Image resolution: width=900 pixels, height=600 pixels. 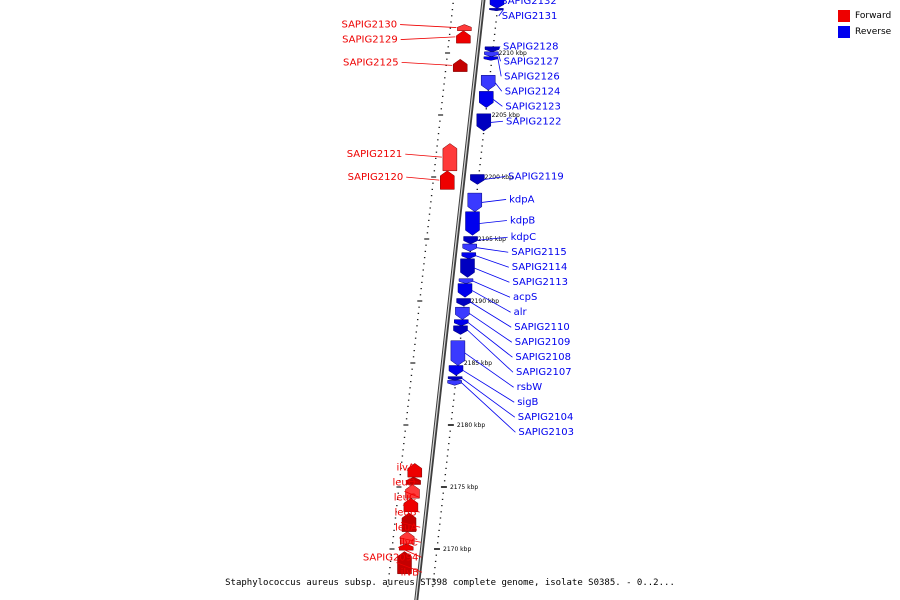 What do you see at coordinates (527, 402) in the screenshot?
I see `gene-label: sigB` at bounding box center [527, 402].